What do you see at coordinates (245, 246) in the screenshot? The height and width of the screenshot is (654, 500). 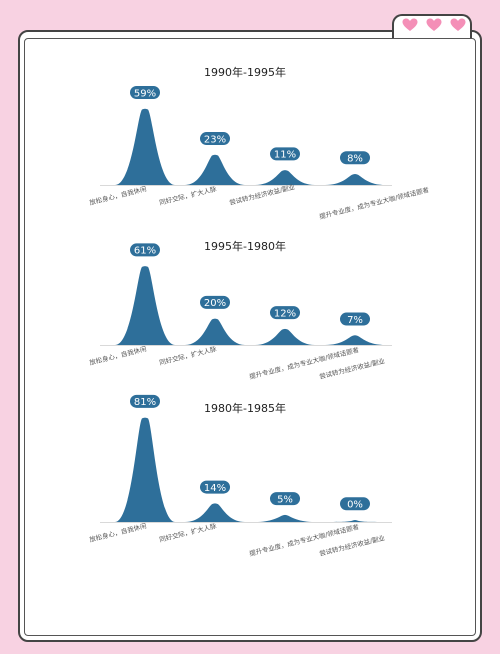 I see `chart-title: 1995年-1980年` at bounding box center [245, 246].